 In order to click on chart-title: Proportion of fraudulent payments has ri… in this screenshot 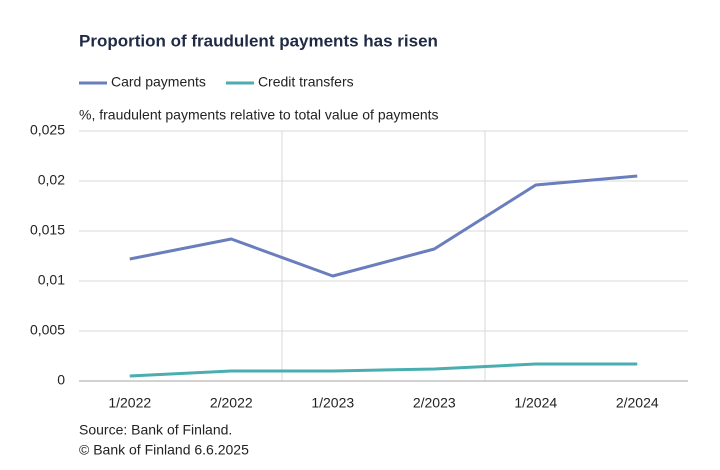, I will do `click(258, 40)`.